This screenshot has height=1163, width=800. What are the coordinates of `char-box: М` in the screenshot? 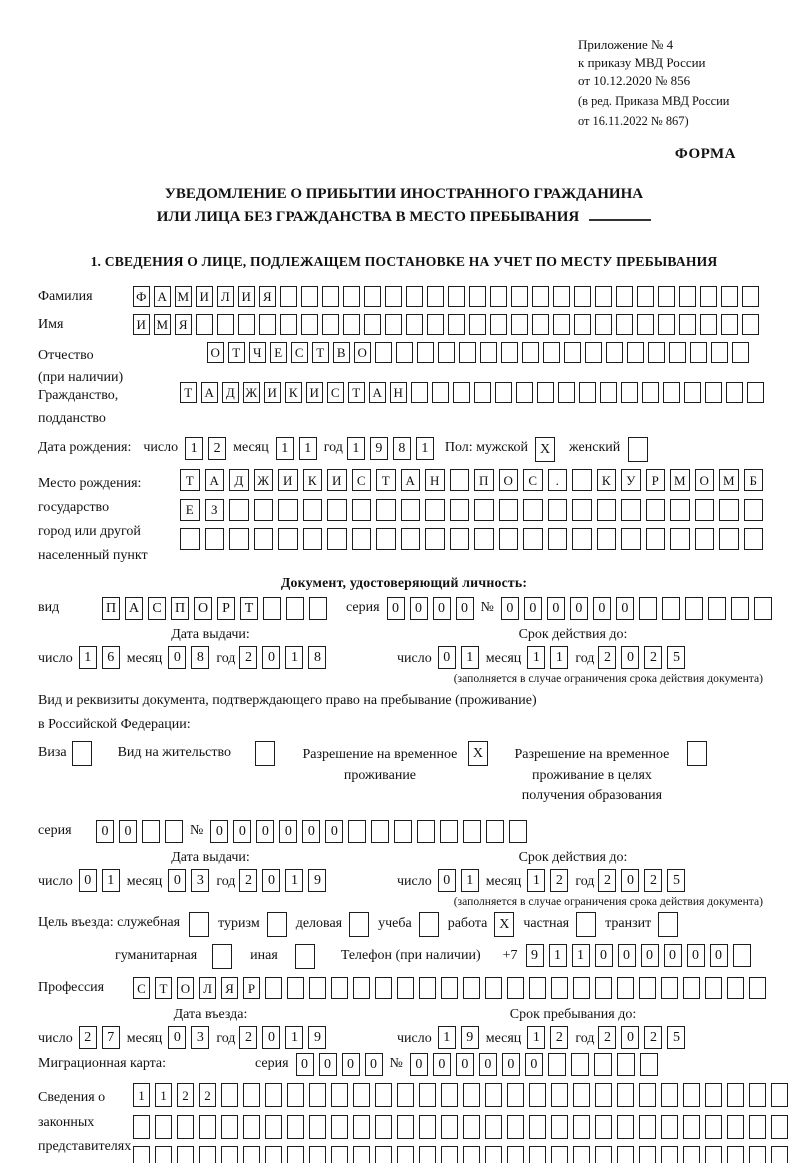 It's located at (183, 296).